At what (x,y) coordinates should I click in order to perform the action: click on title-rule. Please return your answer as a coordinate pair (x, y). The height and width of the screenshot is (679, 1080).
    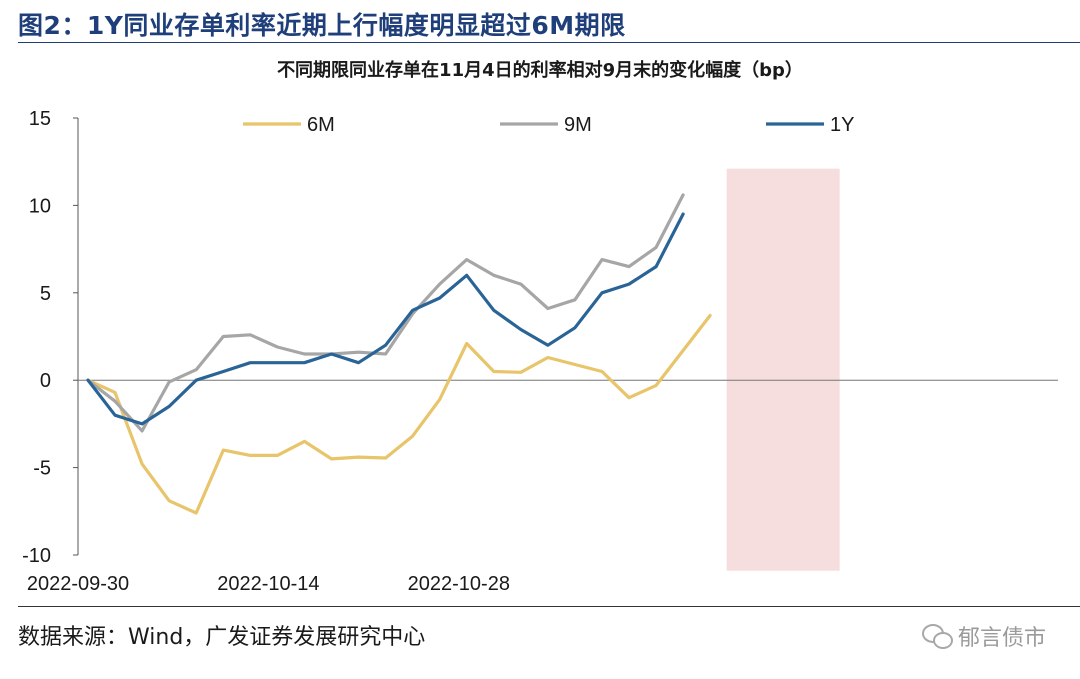
    Looking at the image, I should click on (549, 42).